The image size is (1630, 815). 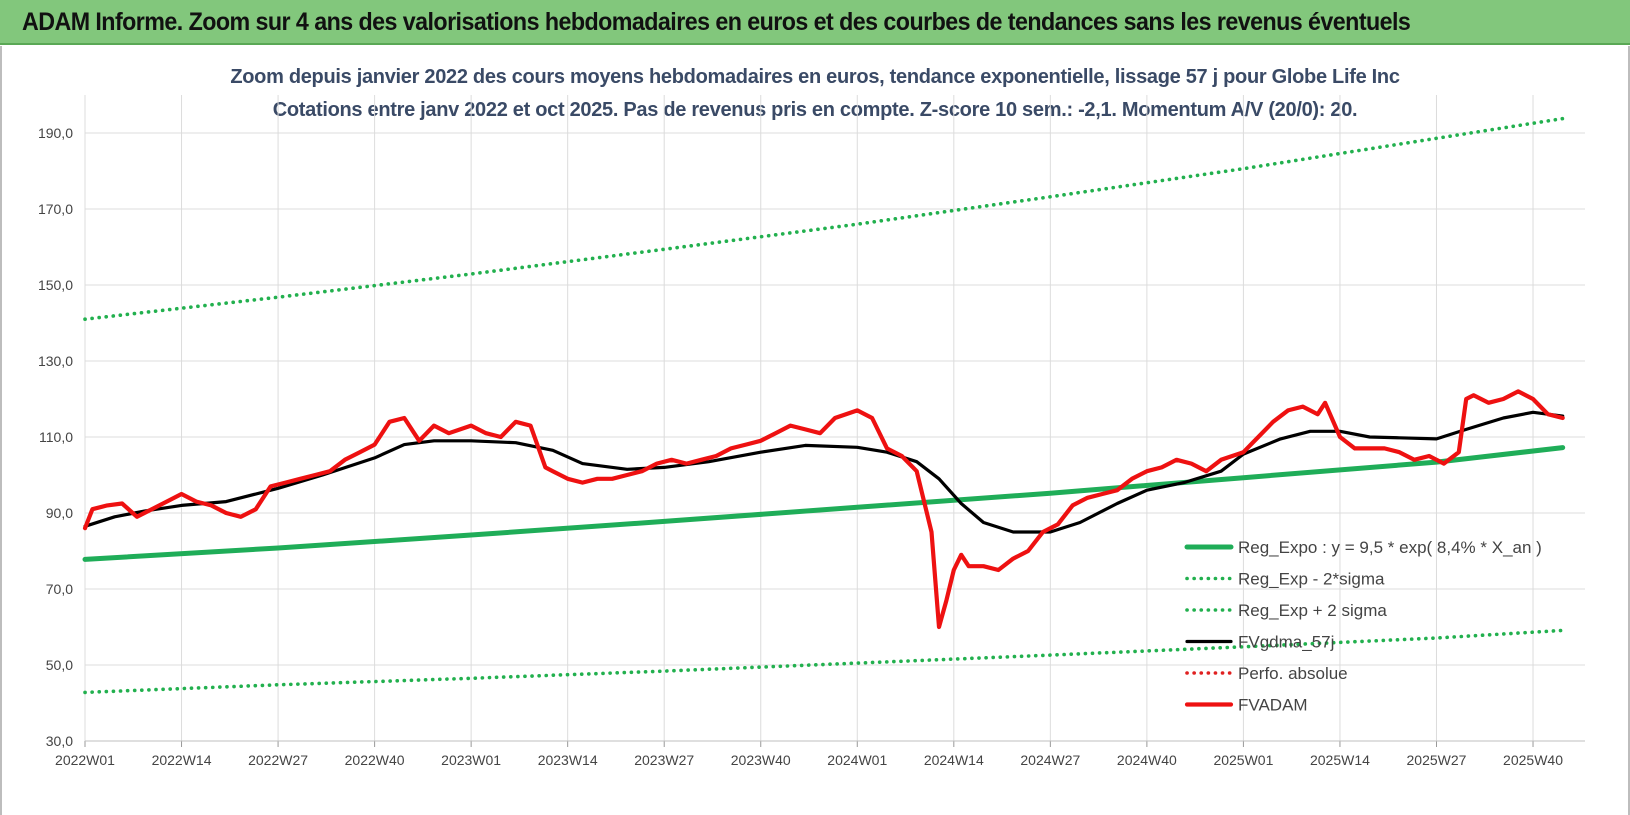 What do you see at coordinates (1147, 760) in the screenshot?
I see `x-tick-label: 2024W40` at bounding box center [1147, 760].